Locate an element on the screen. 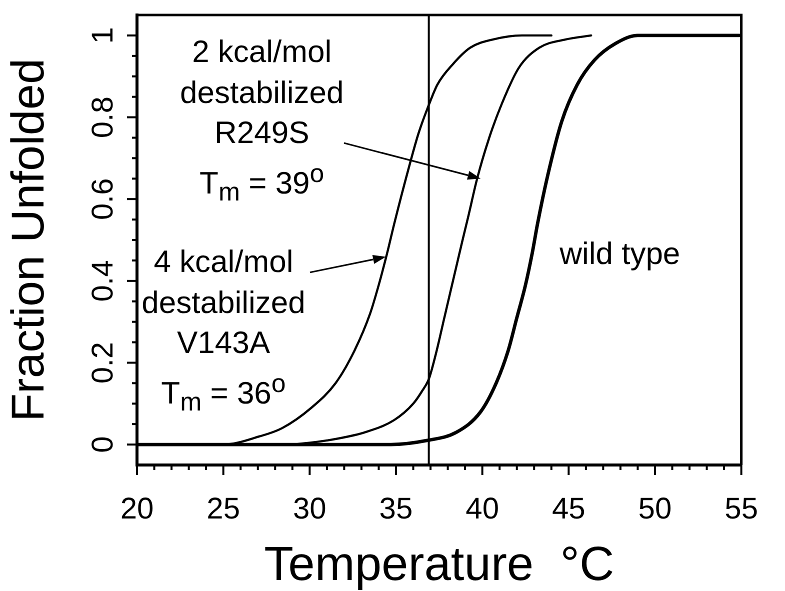  x-tick-label: 40 is located at coordinates (483, 509).